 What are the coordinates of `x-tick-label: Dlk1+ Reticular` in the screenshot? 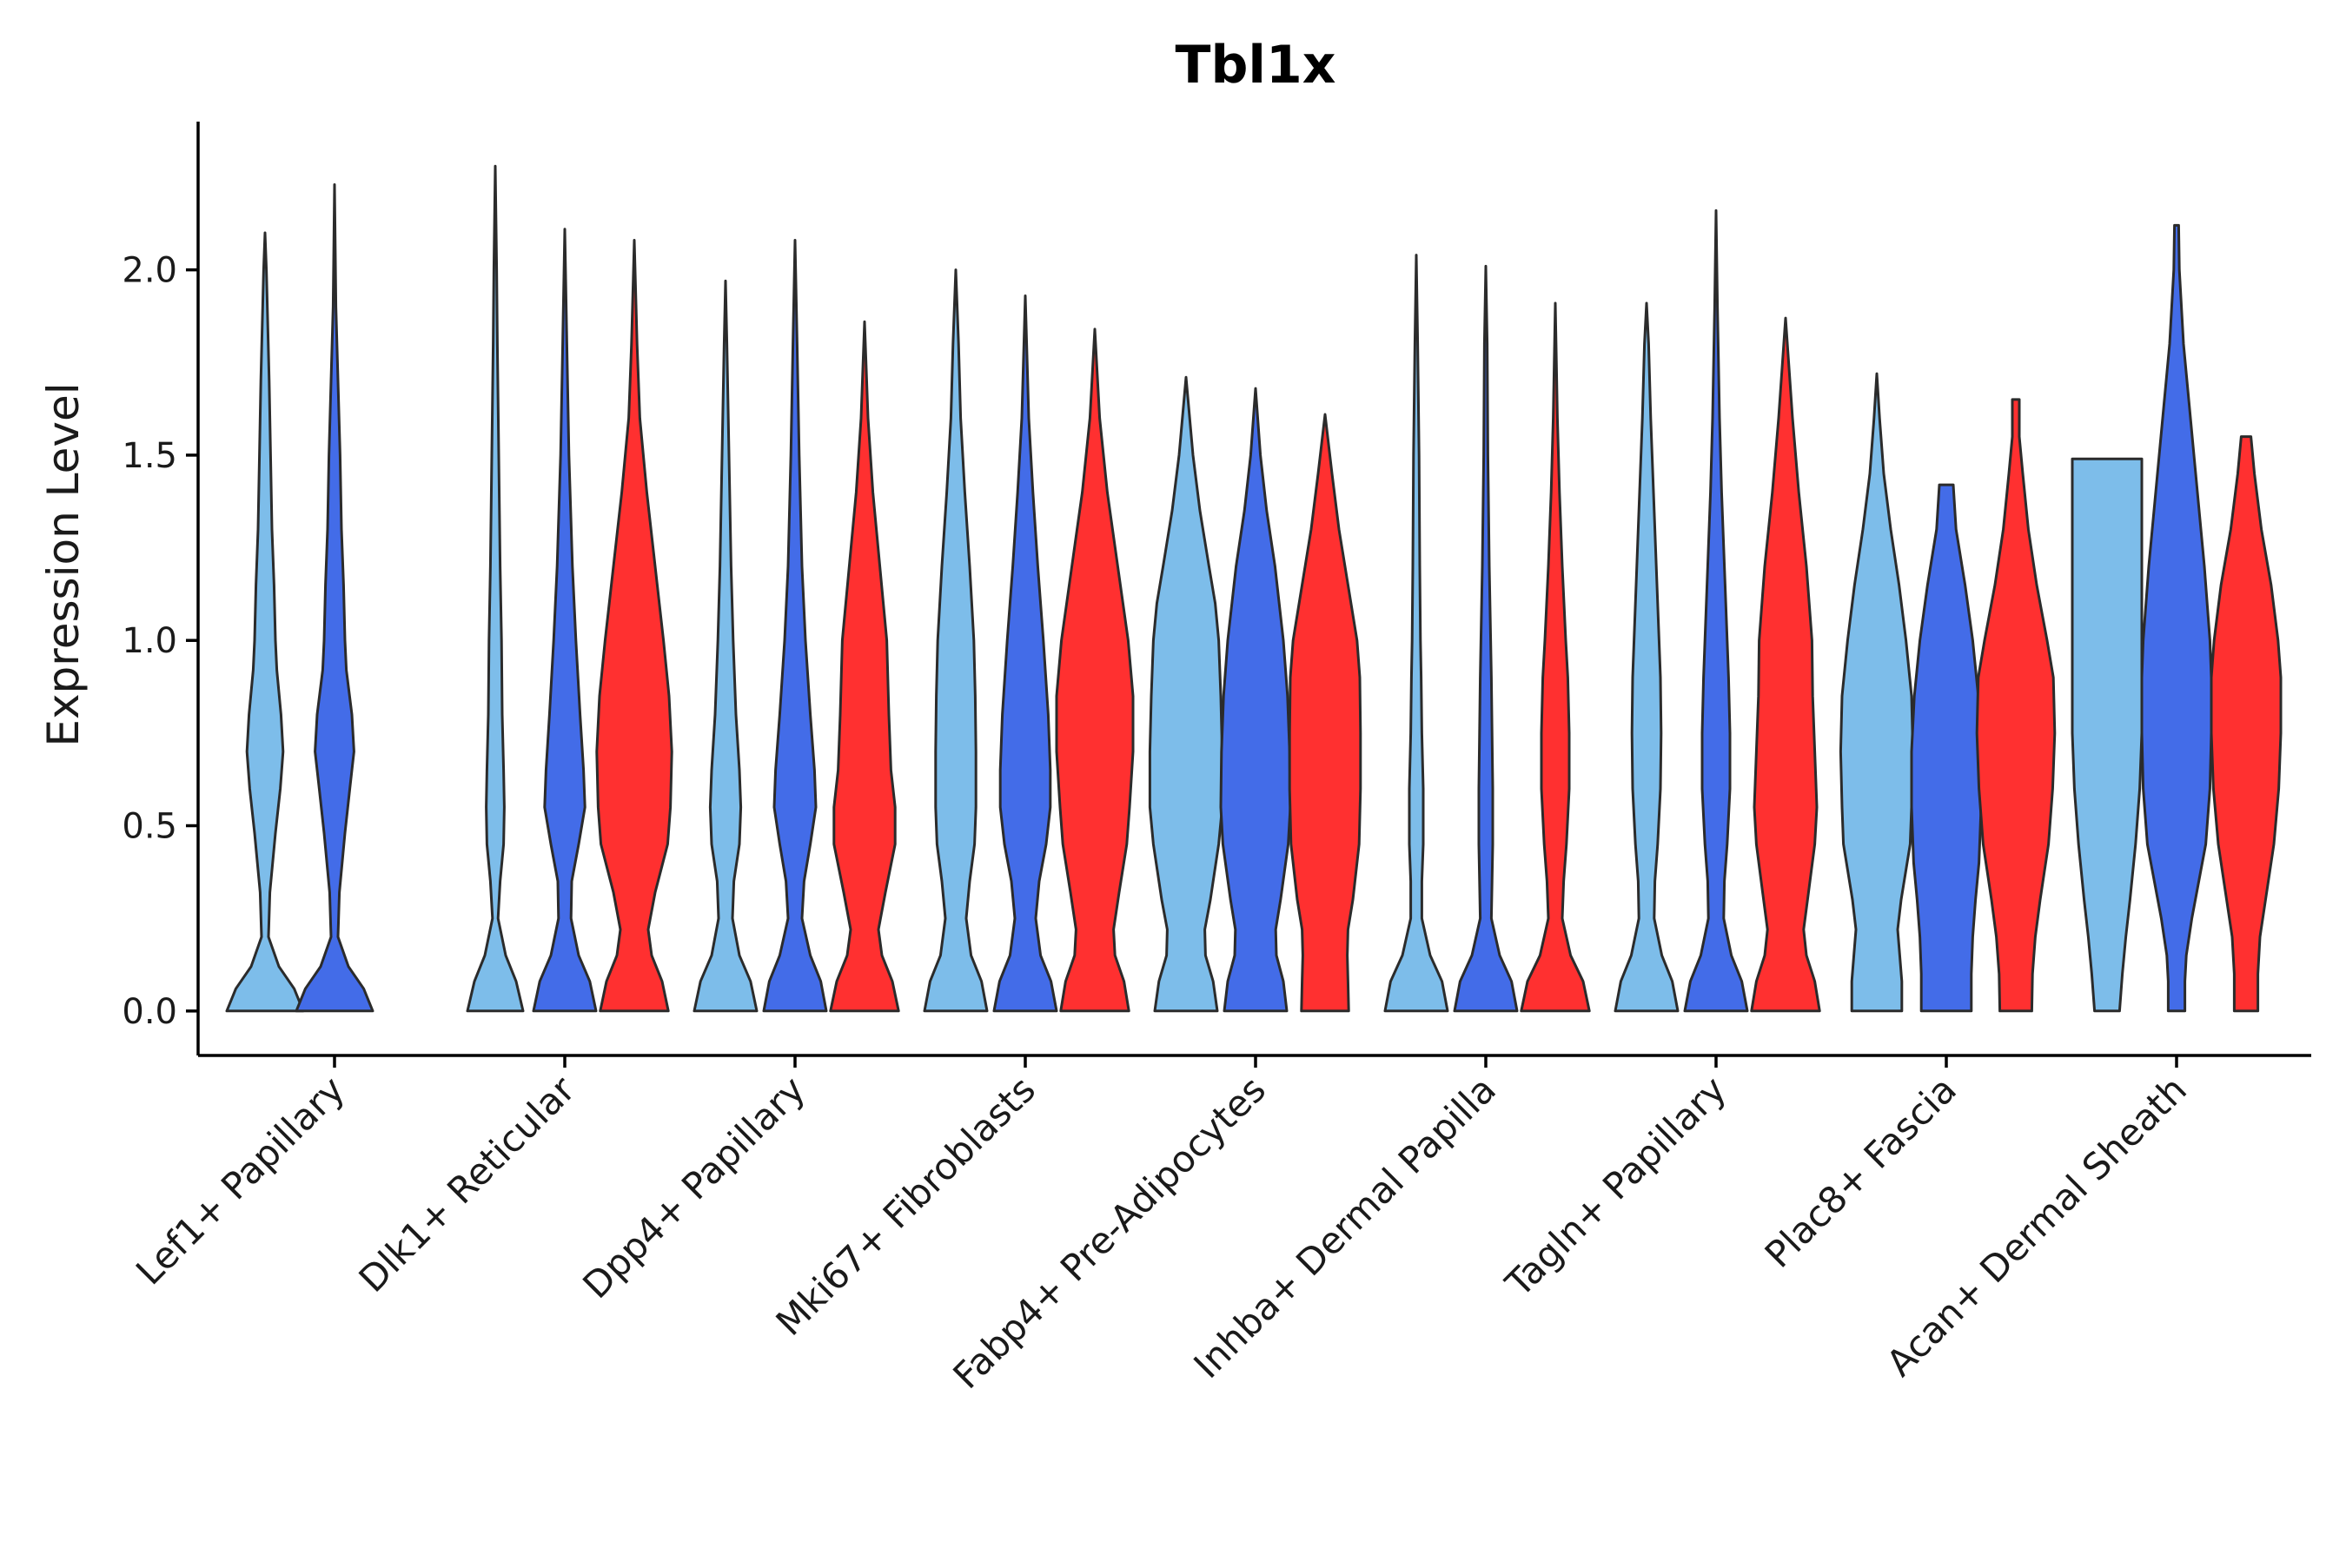 It's located at (468, 1184).